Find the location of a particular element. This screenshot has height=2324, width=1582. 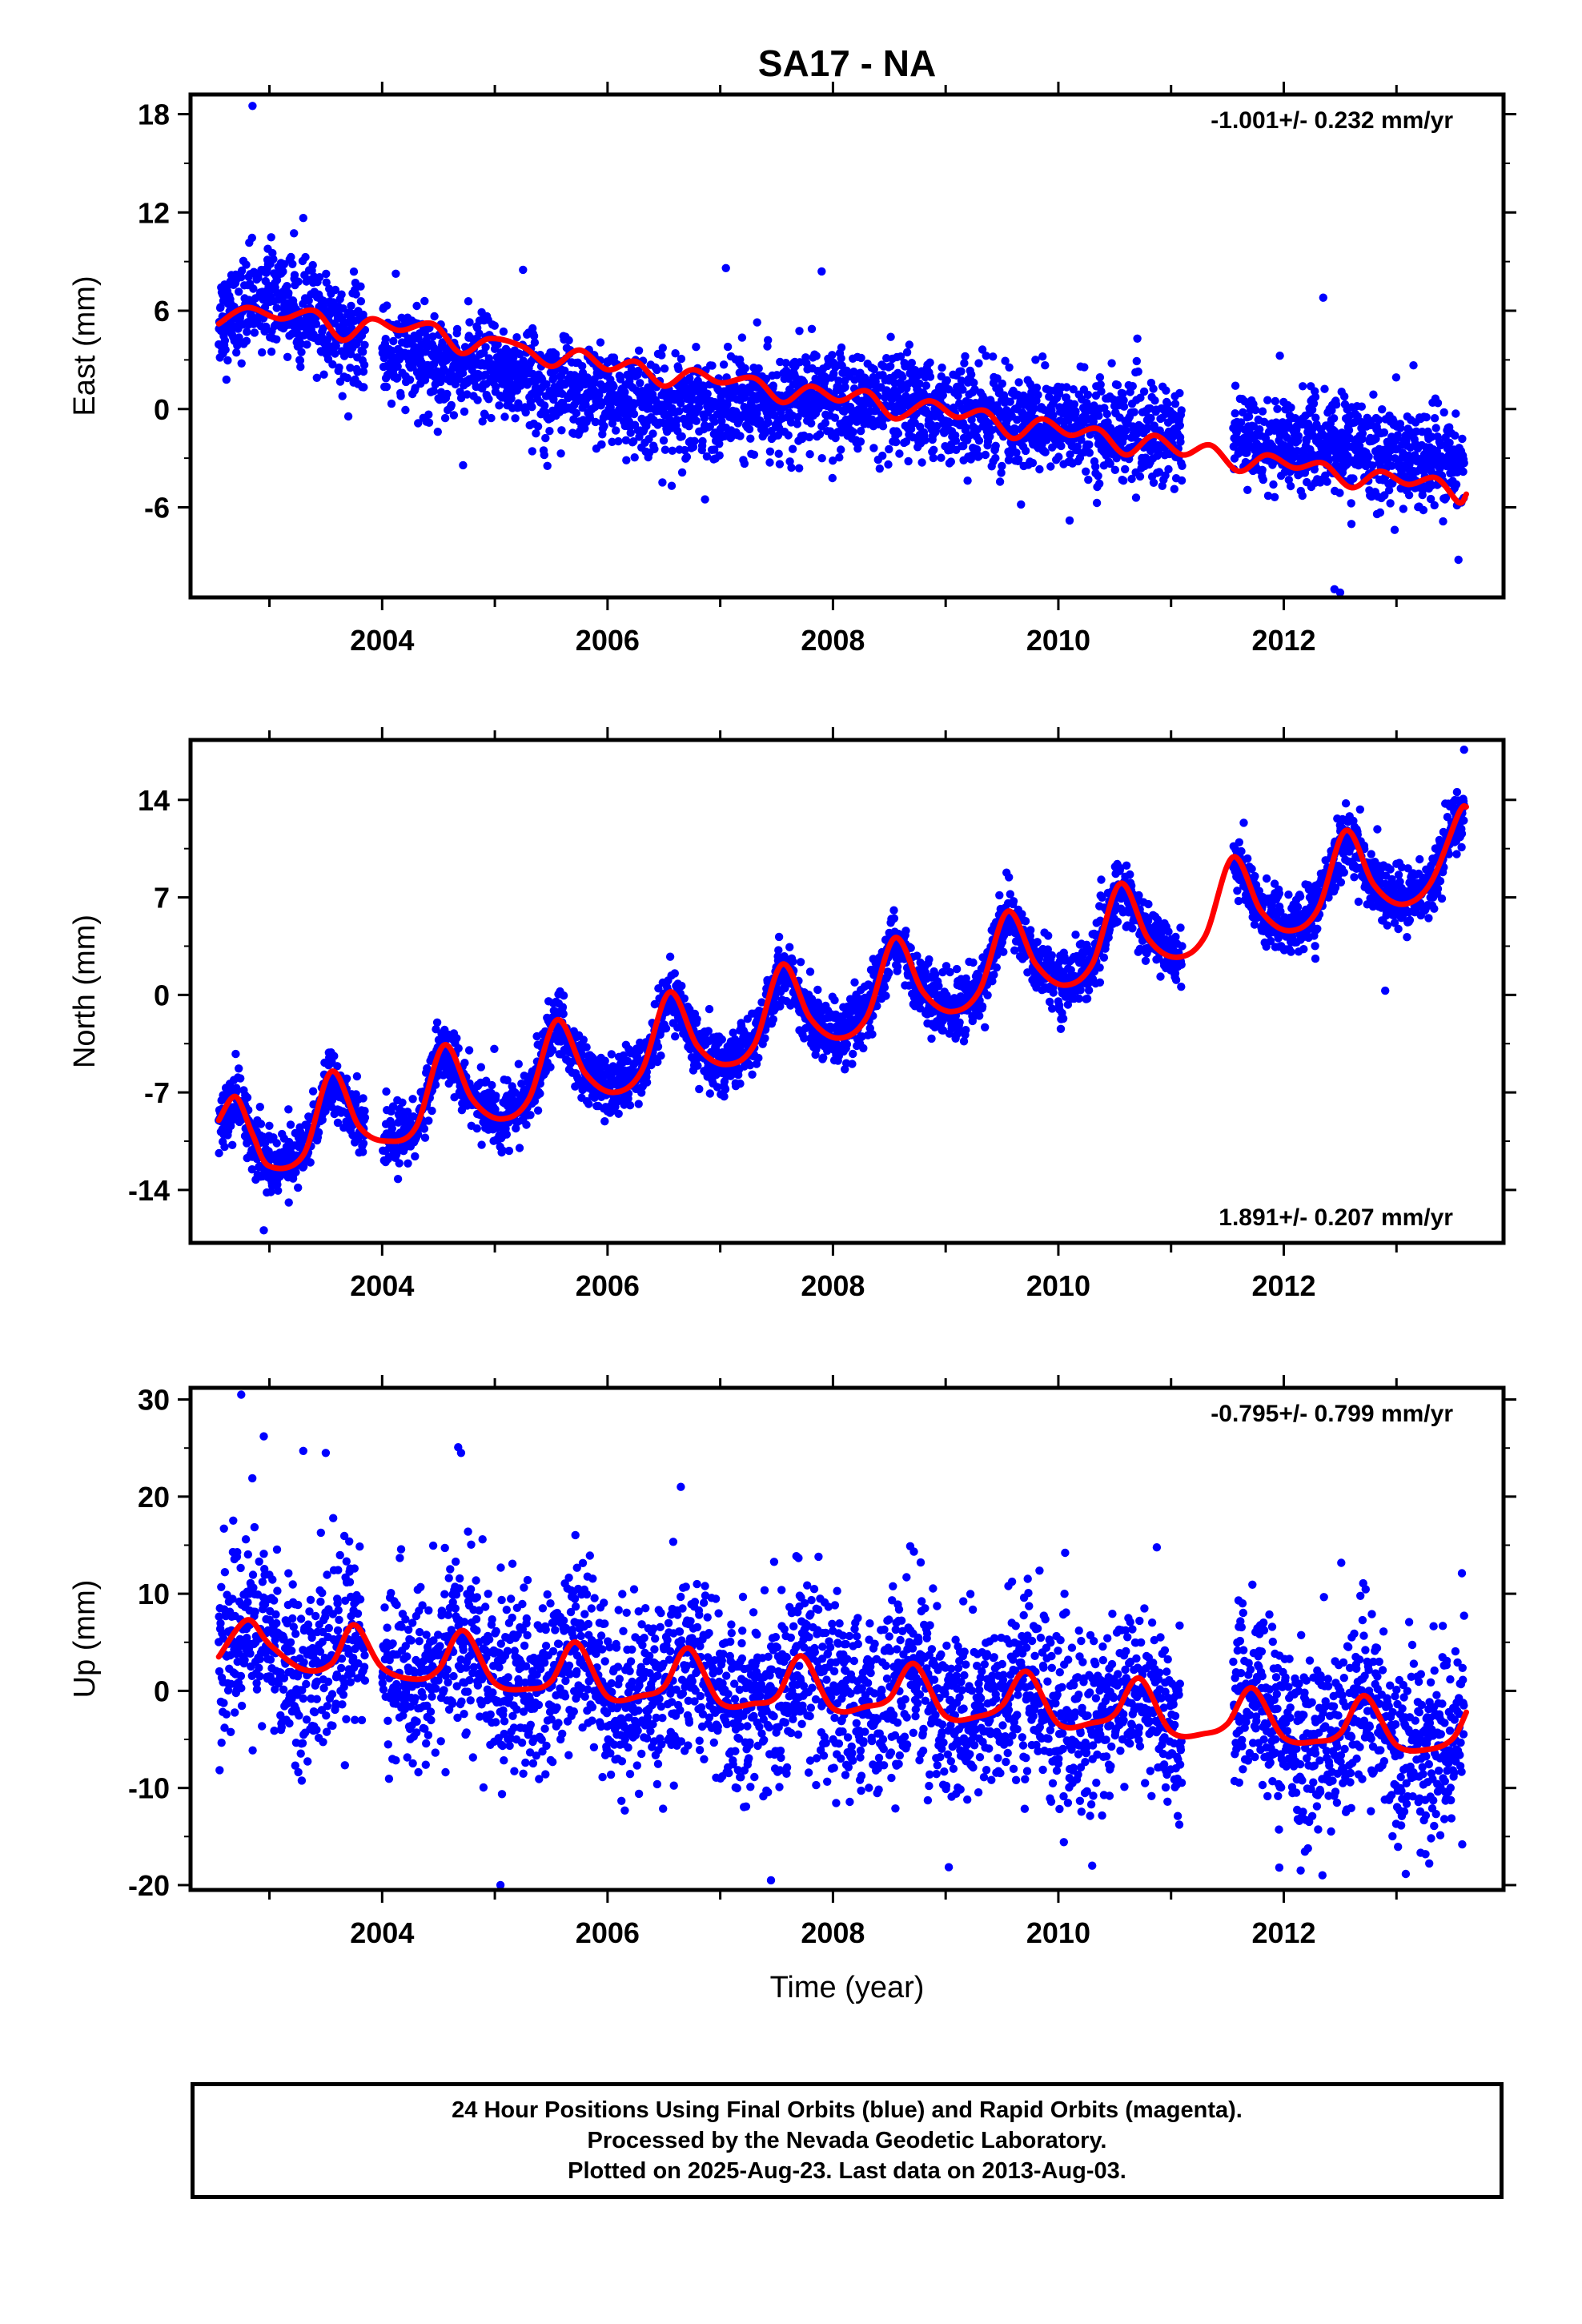

x-tick-label: 2008 is located at coordinates (833, 640).